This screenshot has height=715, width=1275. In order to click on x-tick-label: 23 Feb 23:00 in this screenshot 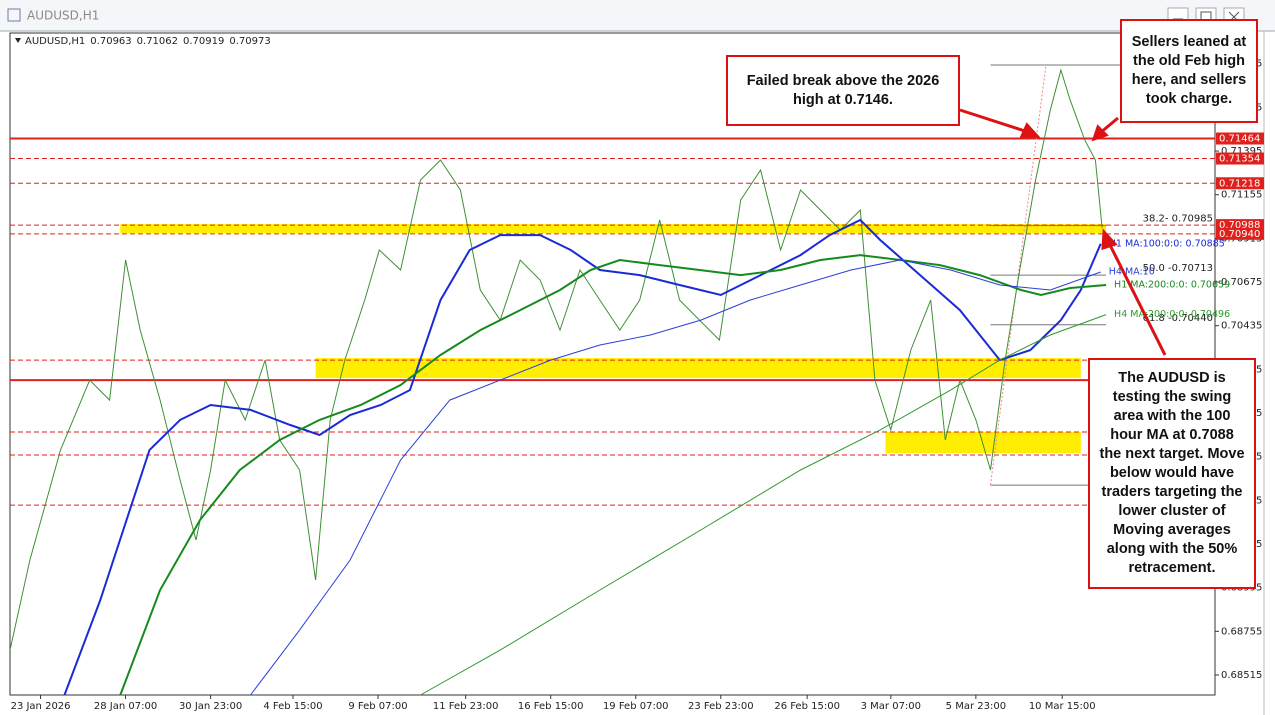, I will do `click(721, 706)`.